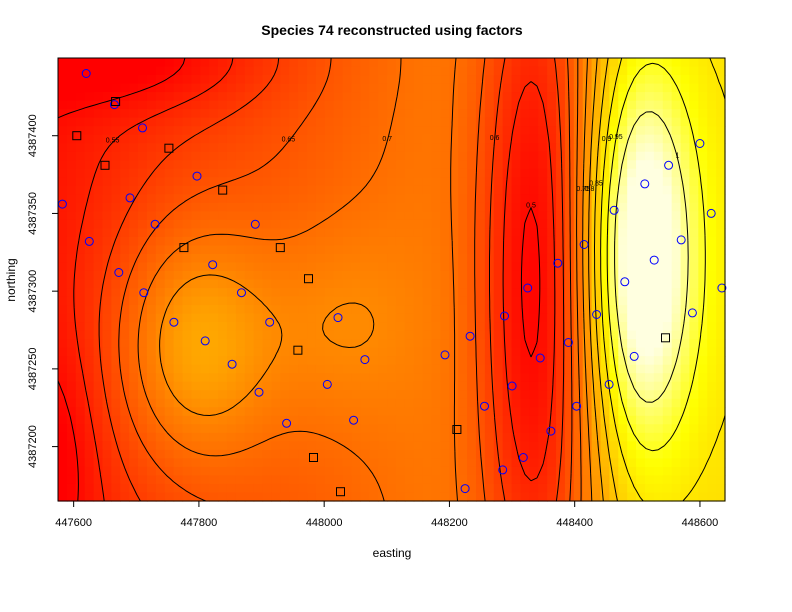 The width and height of the screenshot is (792, 612). I want to click on sample-point-square, so click(313, 457).